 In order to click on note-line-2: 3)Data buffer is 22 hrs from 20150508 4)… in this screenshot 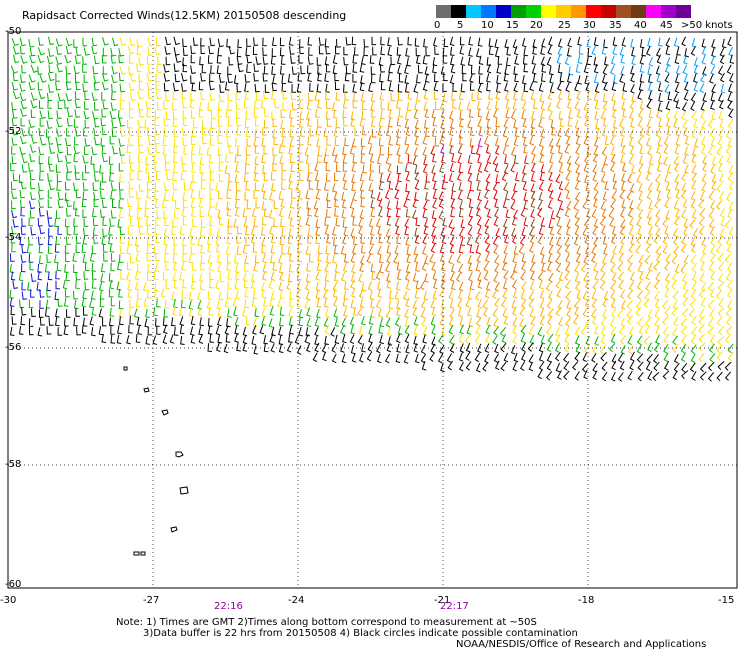, I will do `click(360, 633)`.